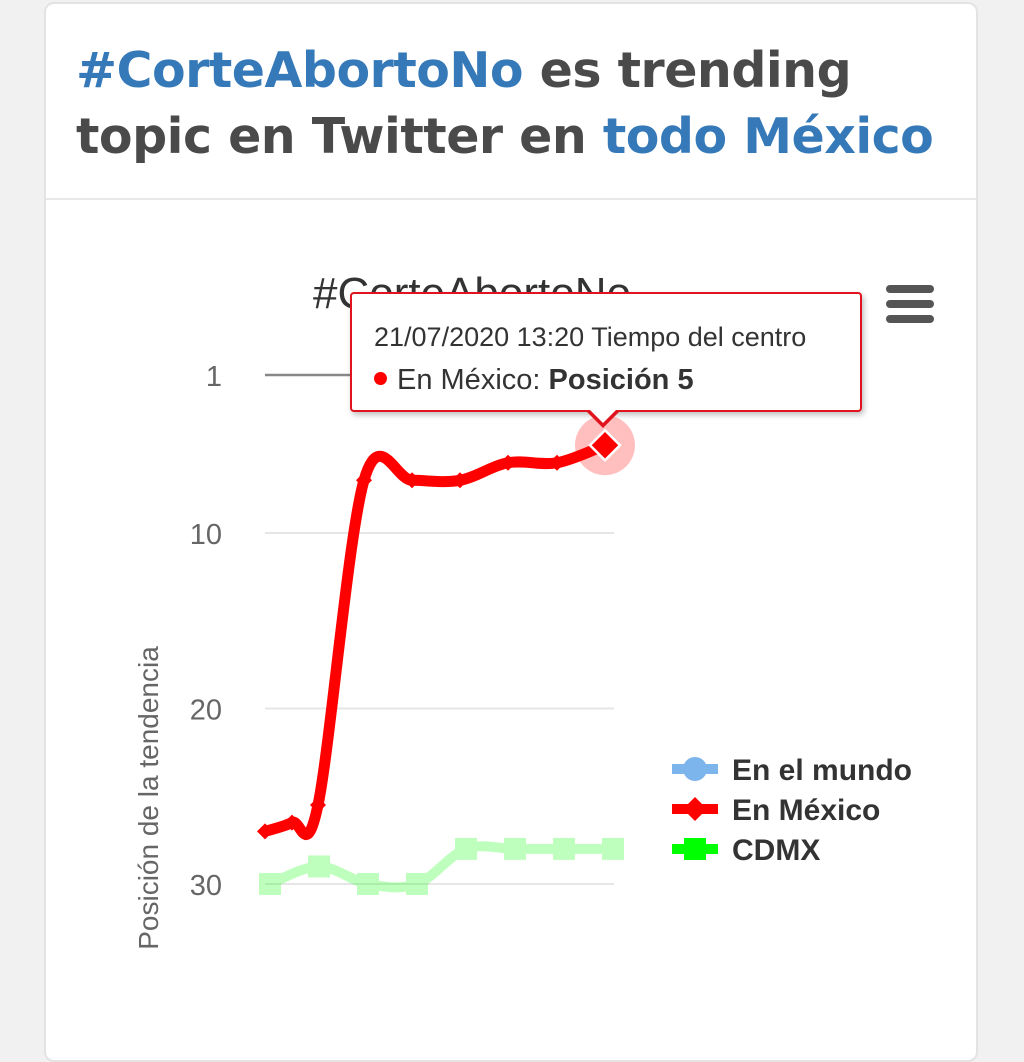 The width and height of the screenshot is (1024, 1062). Describe the element at coordinates (214, 377) in the screenshot. I see `y-tick-label: 1` at that location.